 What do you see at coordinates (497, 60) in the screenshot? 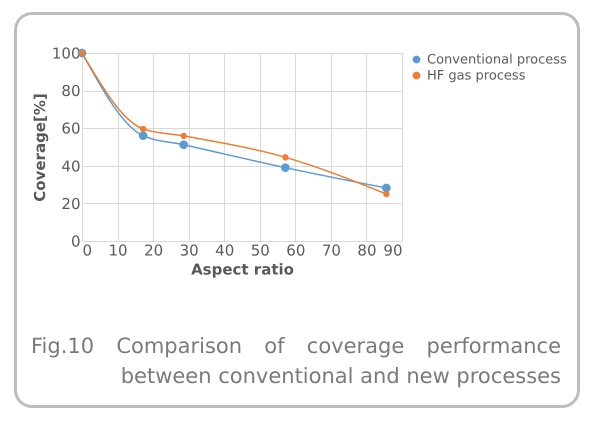
I see `legend-label: Conventional process` at bounding box center [497, 60].